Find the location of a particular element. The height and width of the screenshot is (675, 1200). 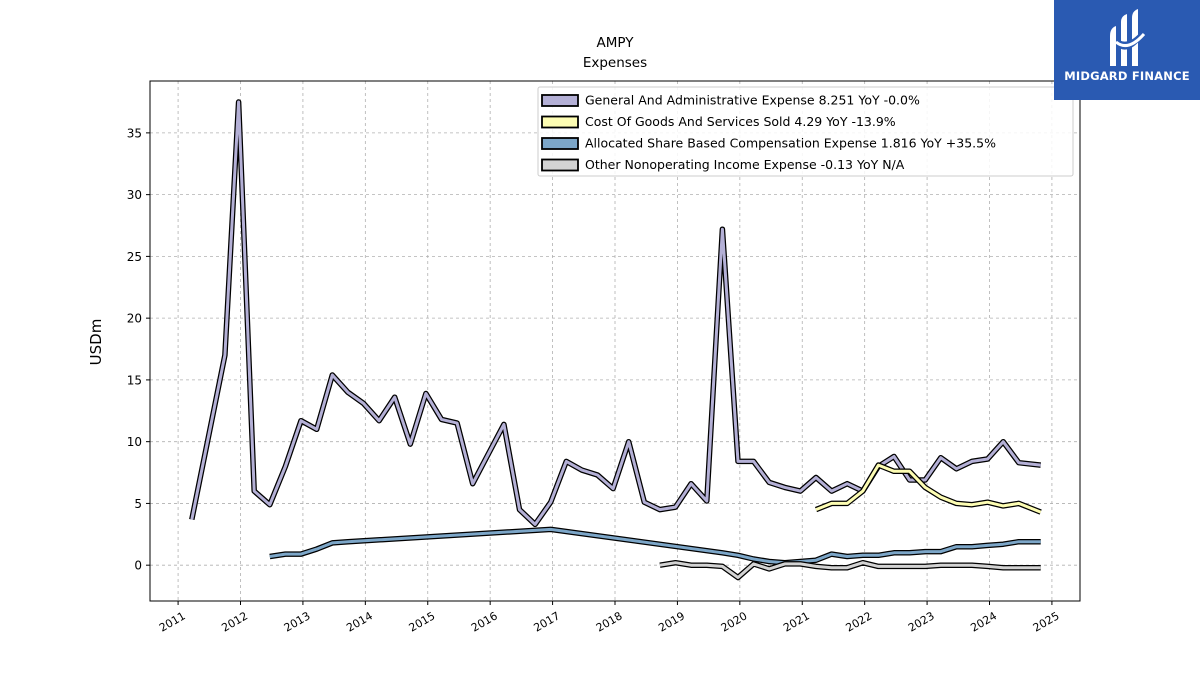

x-tick-label: 2024 is located at coordinates (983, 621).